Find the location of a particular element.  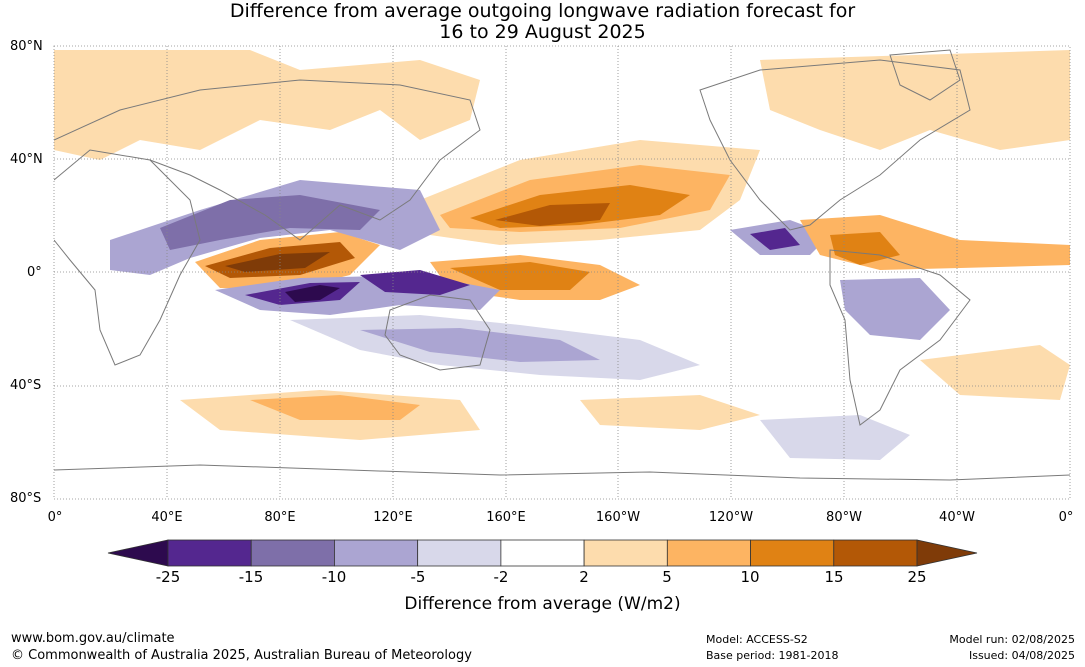

anomaly-negative-southern-ocean is located at coordinates (835, 437).